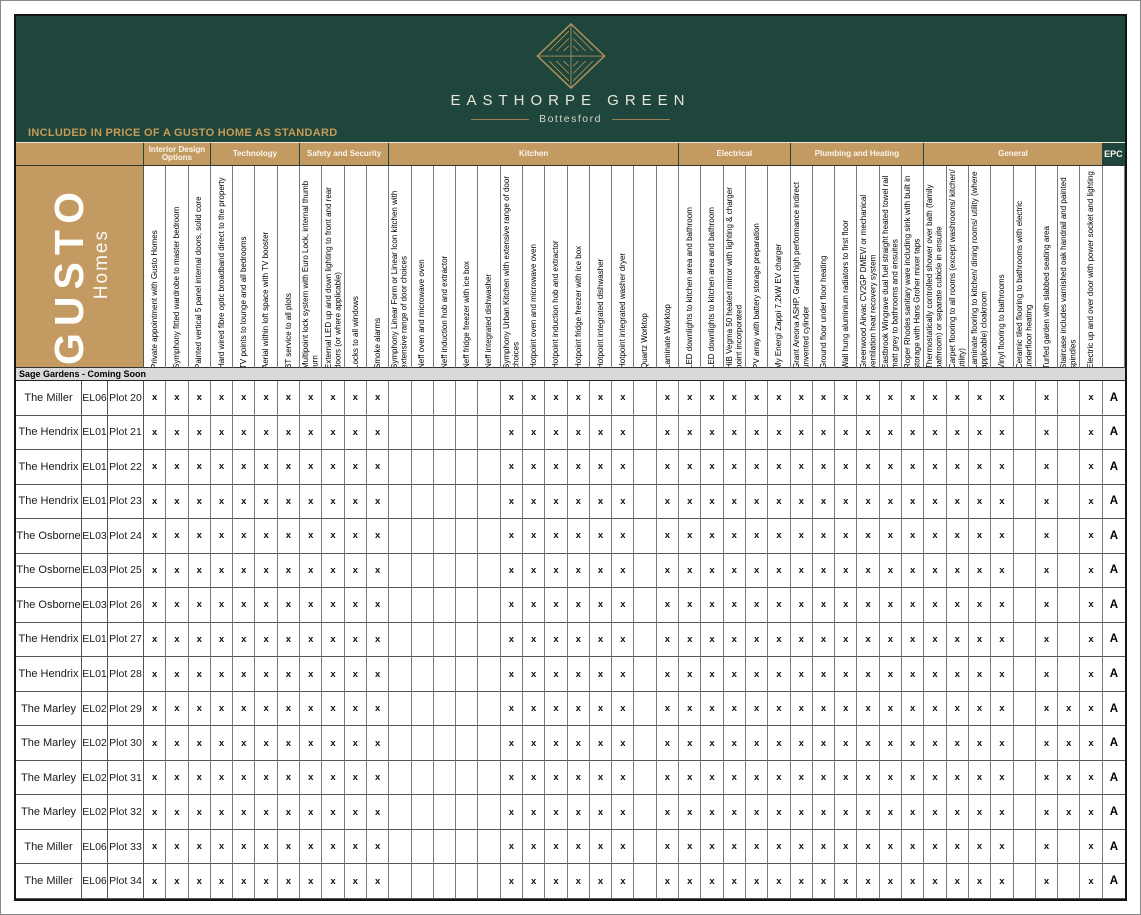 The width and height of the screenshot is (1141, 915). I want to click on category-cell: Safety and Security, so click(345, 154).